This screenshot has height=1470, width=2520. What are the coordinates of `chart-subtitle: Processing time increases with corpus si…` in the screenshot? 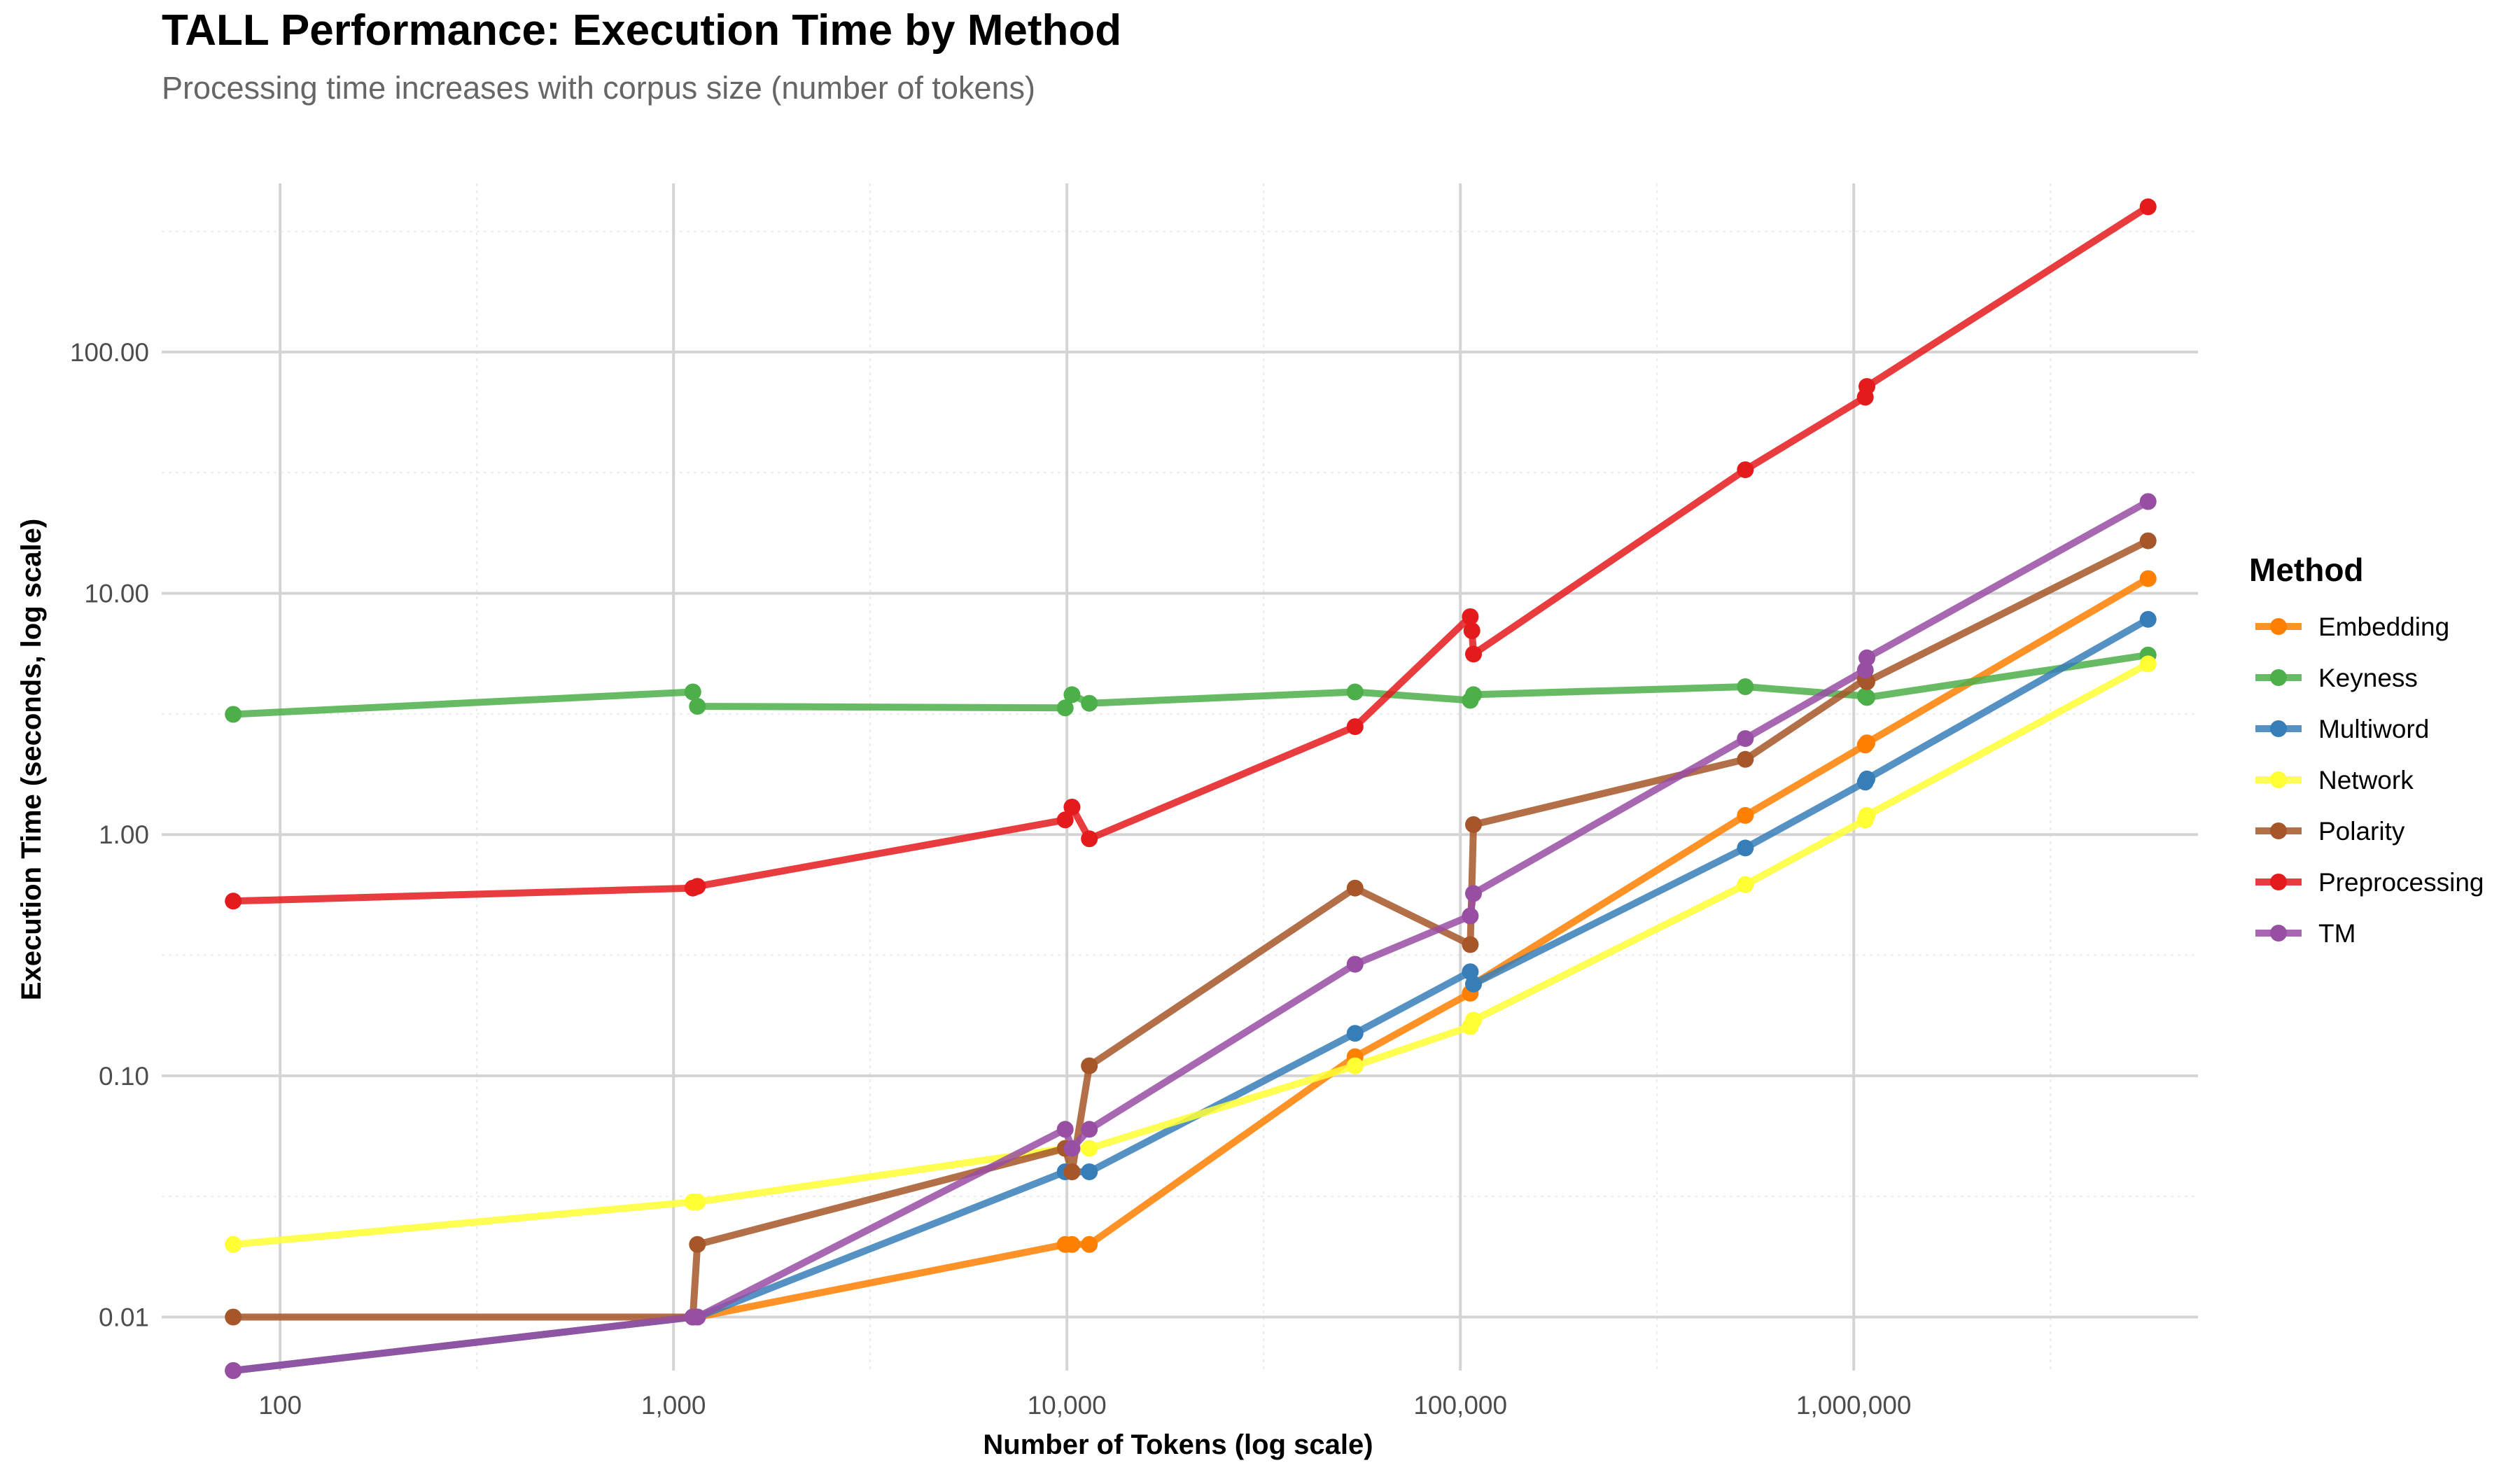 It's located at (599, 88).